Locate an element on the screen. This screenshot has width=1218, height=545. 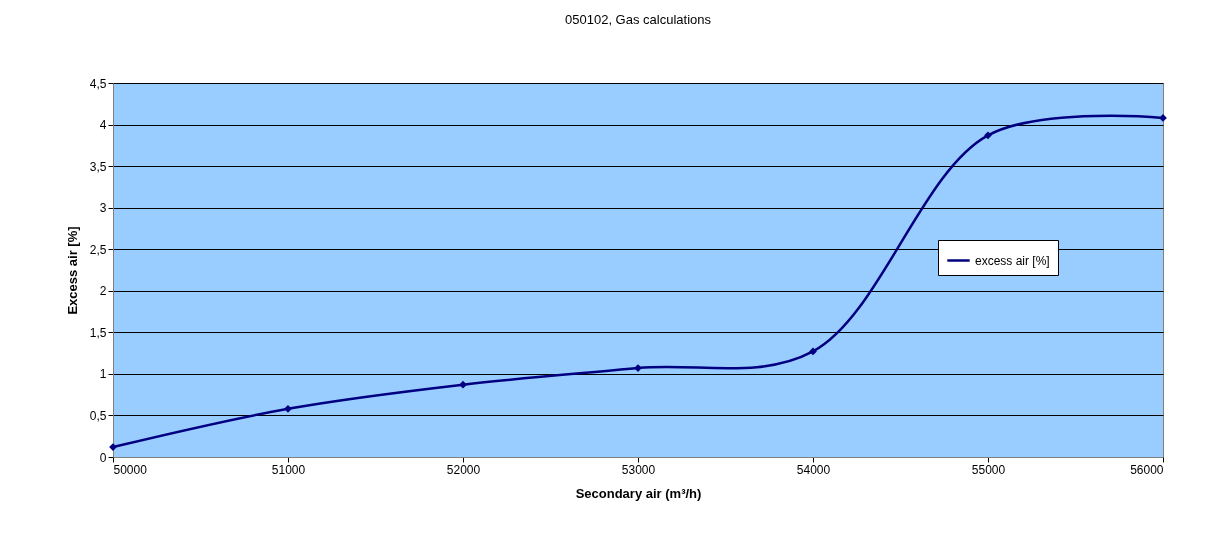
y-tick-label: 2 is located at coordinates (103, 291).